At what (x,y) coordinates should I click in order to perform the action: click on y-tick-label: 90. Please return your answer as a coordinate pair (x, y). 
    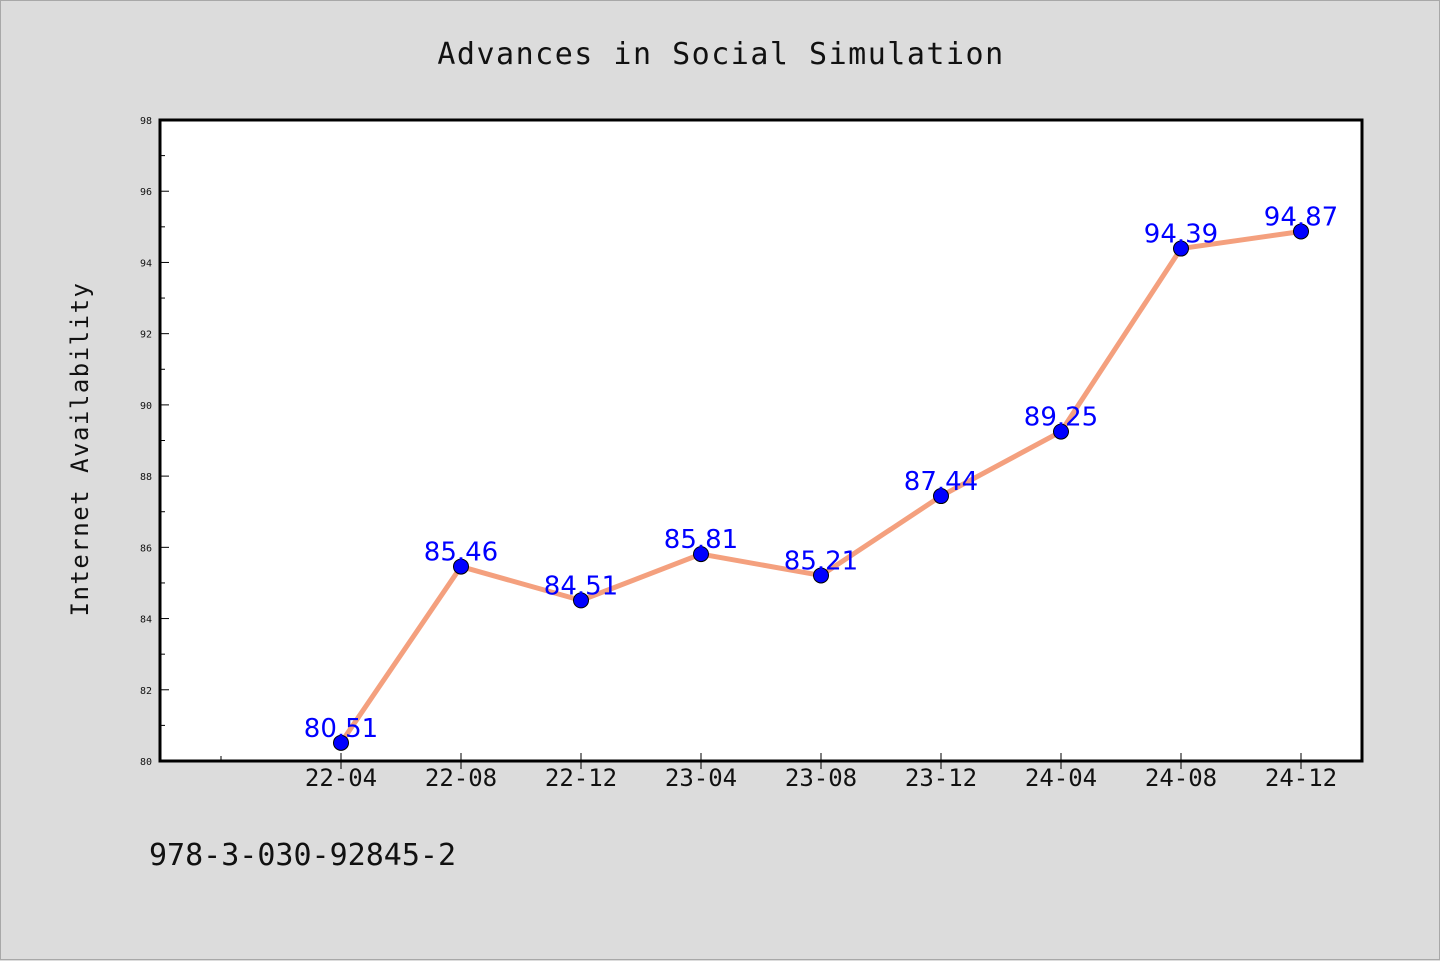
    Looking at the image, I should click on (146, 406).